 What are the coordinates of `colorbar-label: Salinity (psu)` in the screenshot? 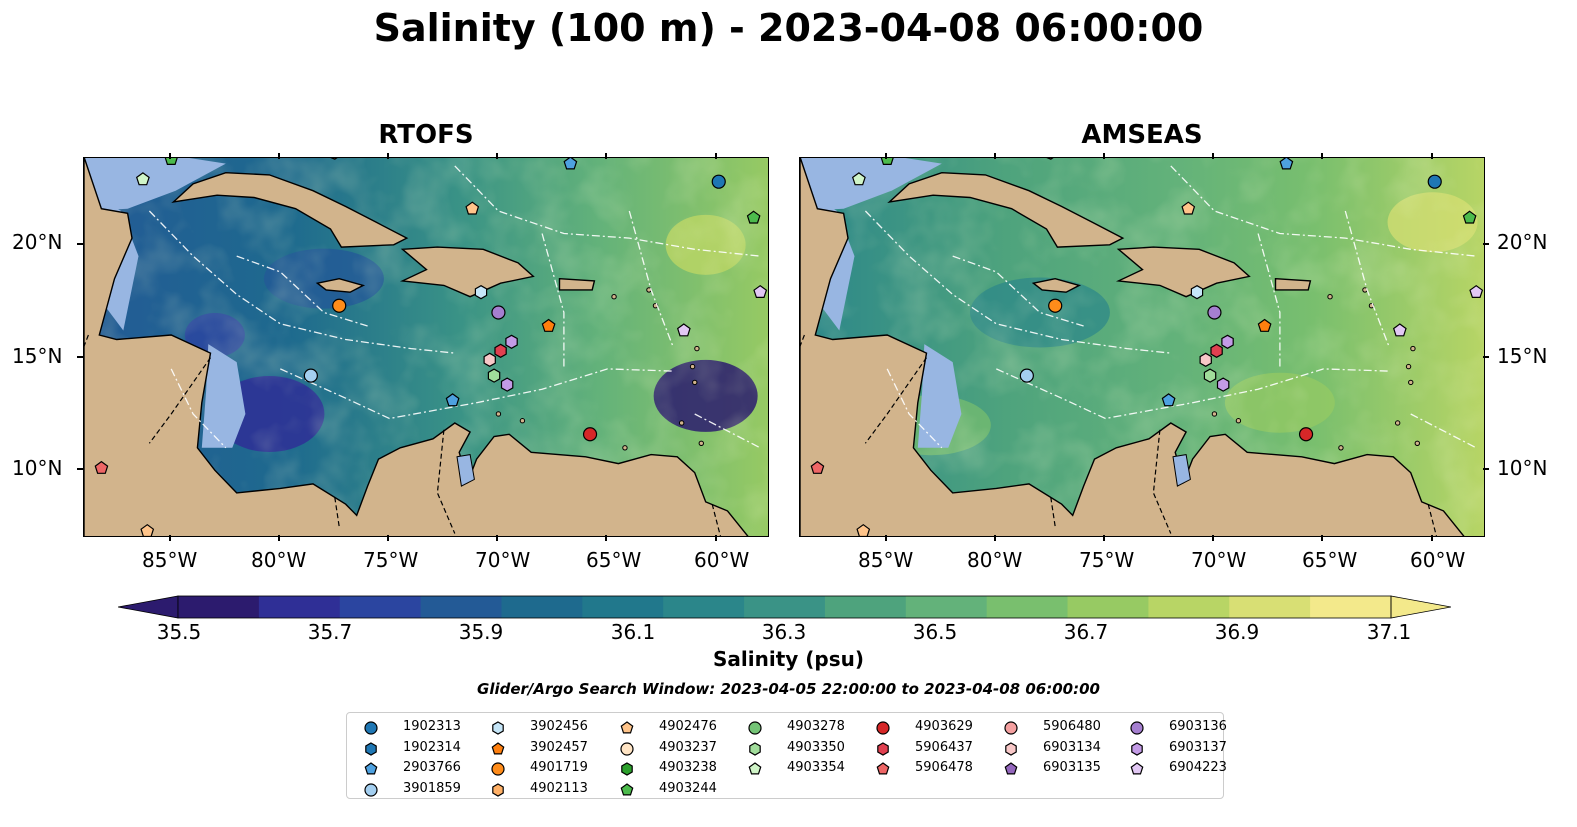 It's located at (788, 659).